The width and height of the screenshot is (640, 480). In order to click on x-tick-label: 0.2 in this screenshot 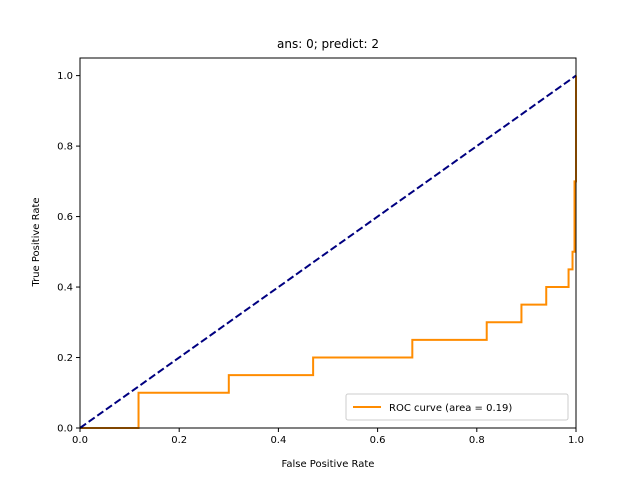, I will do `click(179, 440)`.